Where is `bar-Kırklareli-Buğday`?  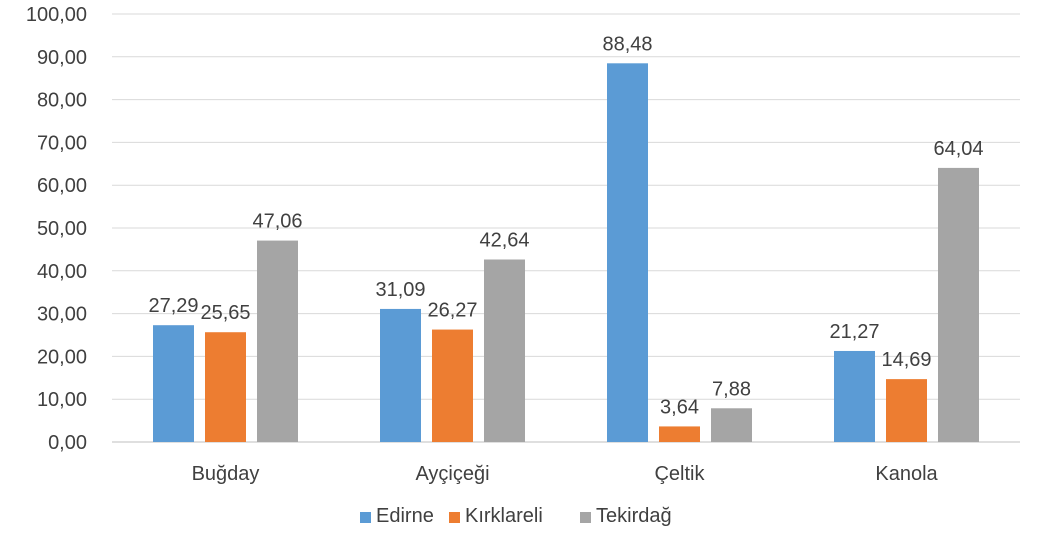
bar-Kırklareli-Buğday is located at coordinates (225, 387).